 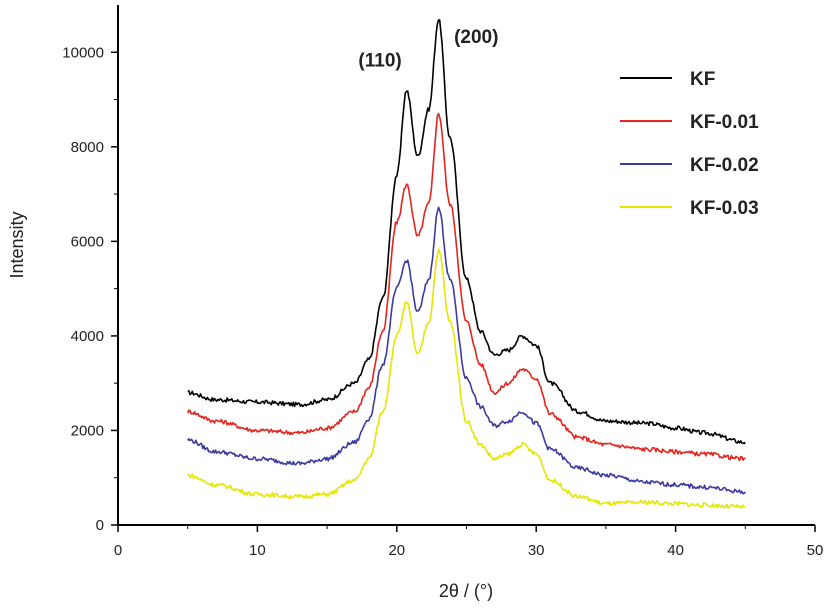 I want to click on x-tick-label: 20, so click(x=396, y=550).